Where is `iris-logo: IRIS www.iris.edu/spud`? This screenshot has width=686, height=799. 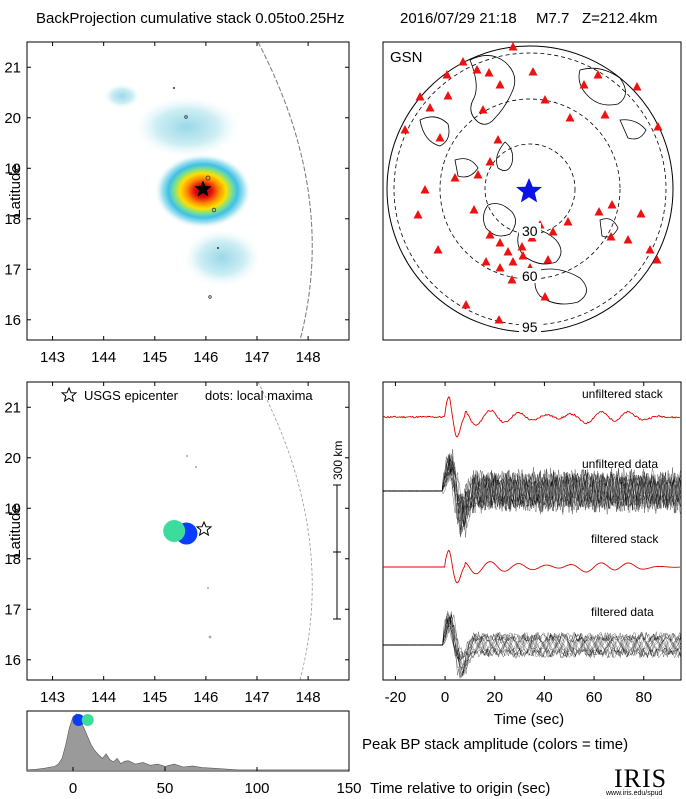 iris-logo: IRIS www.iris.edu/spud is located at coordinates (644, 781).